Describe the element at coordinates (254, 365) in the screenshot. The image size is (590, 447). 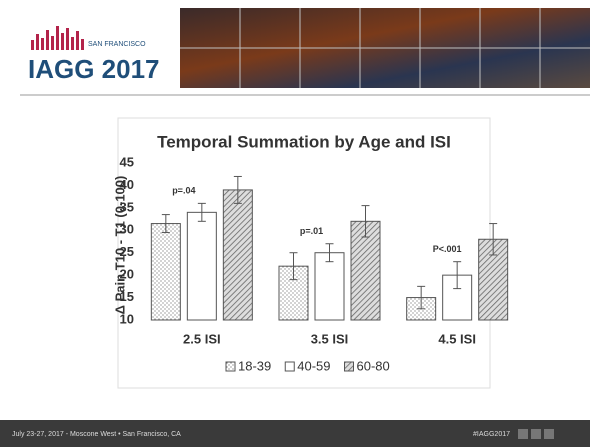
I see `legend-label: 18-39` at that location.